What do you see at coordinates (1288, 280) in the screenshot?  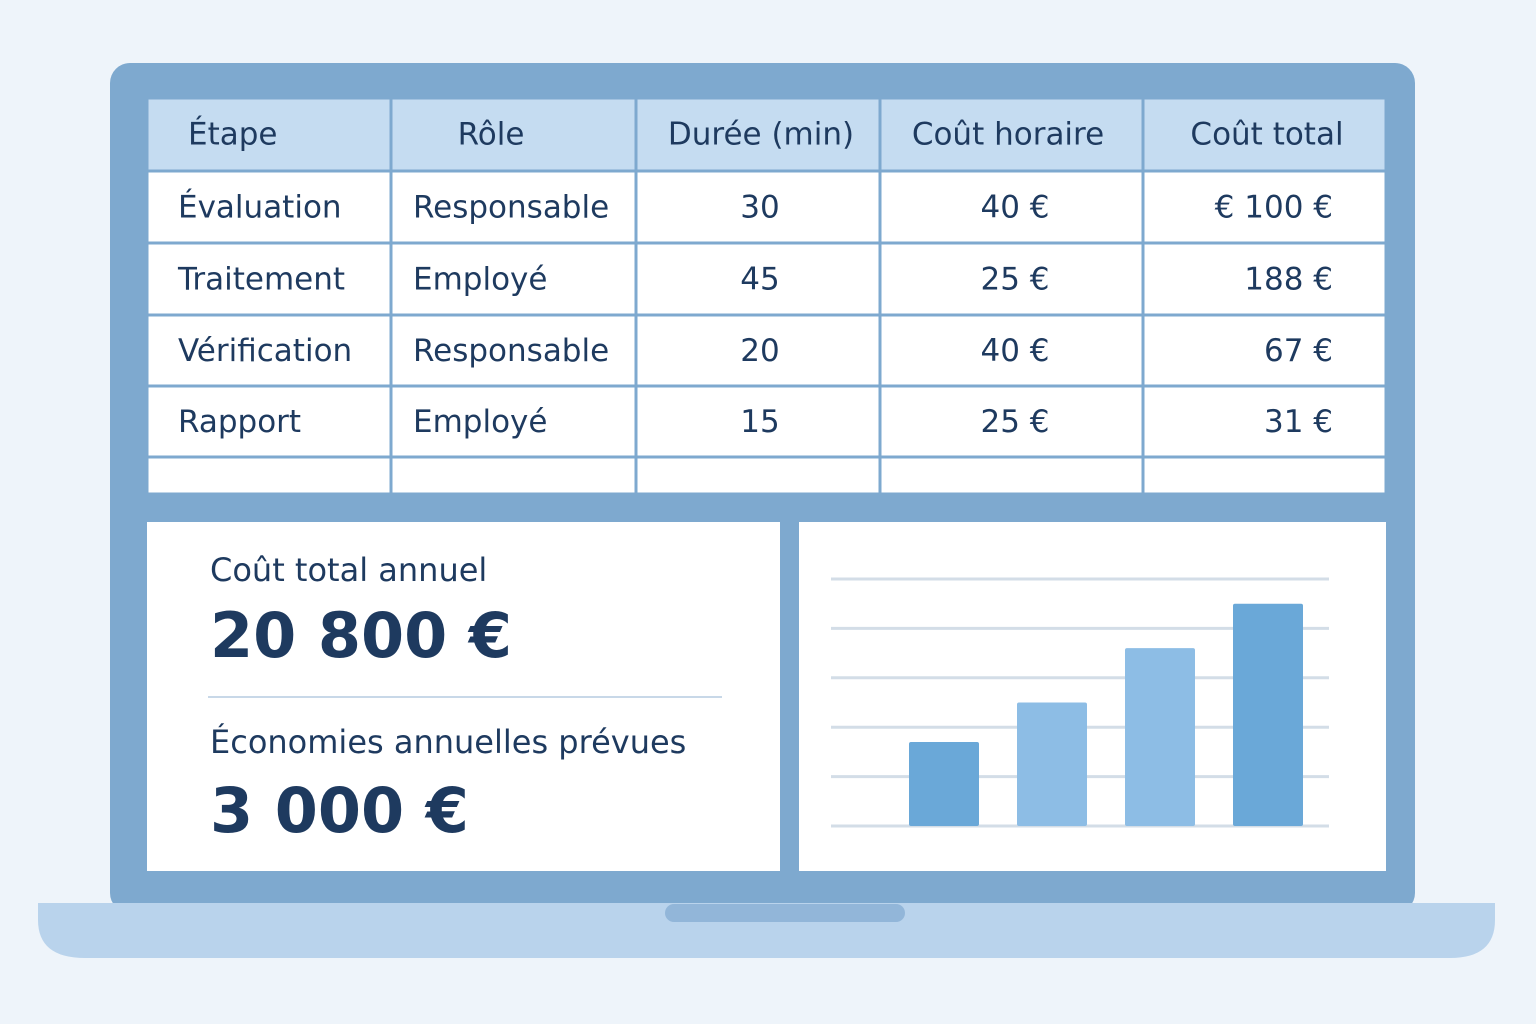 I see `table-cell: 188 €` at bounding box center [1288, 280].